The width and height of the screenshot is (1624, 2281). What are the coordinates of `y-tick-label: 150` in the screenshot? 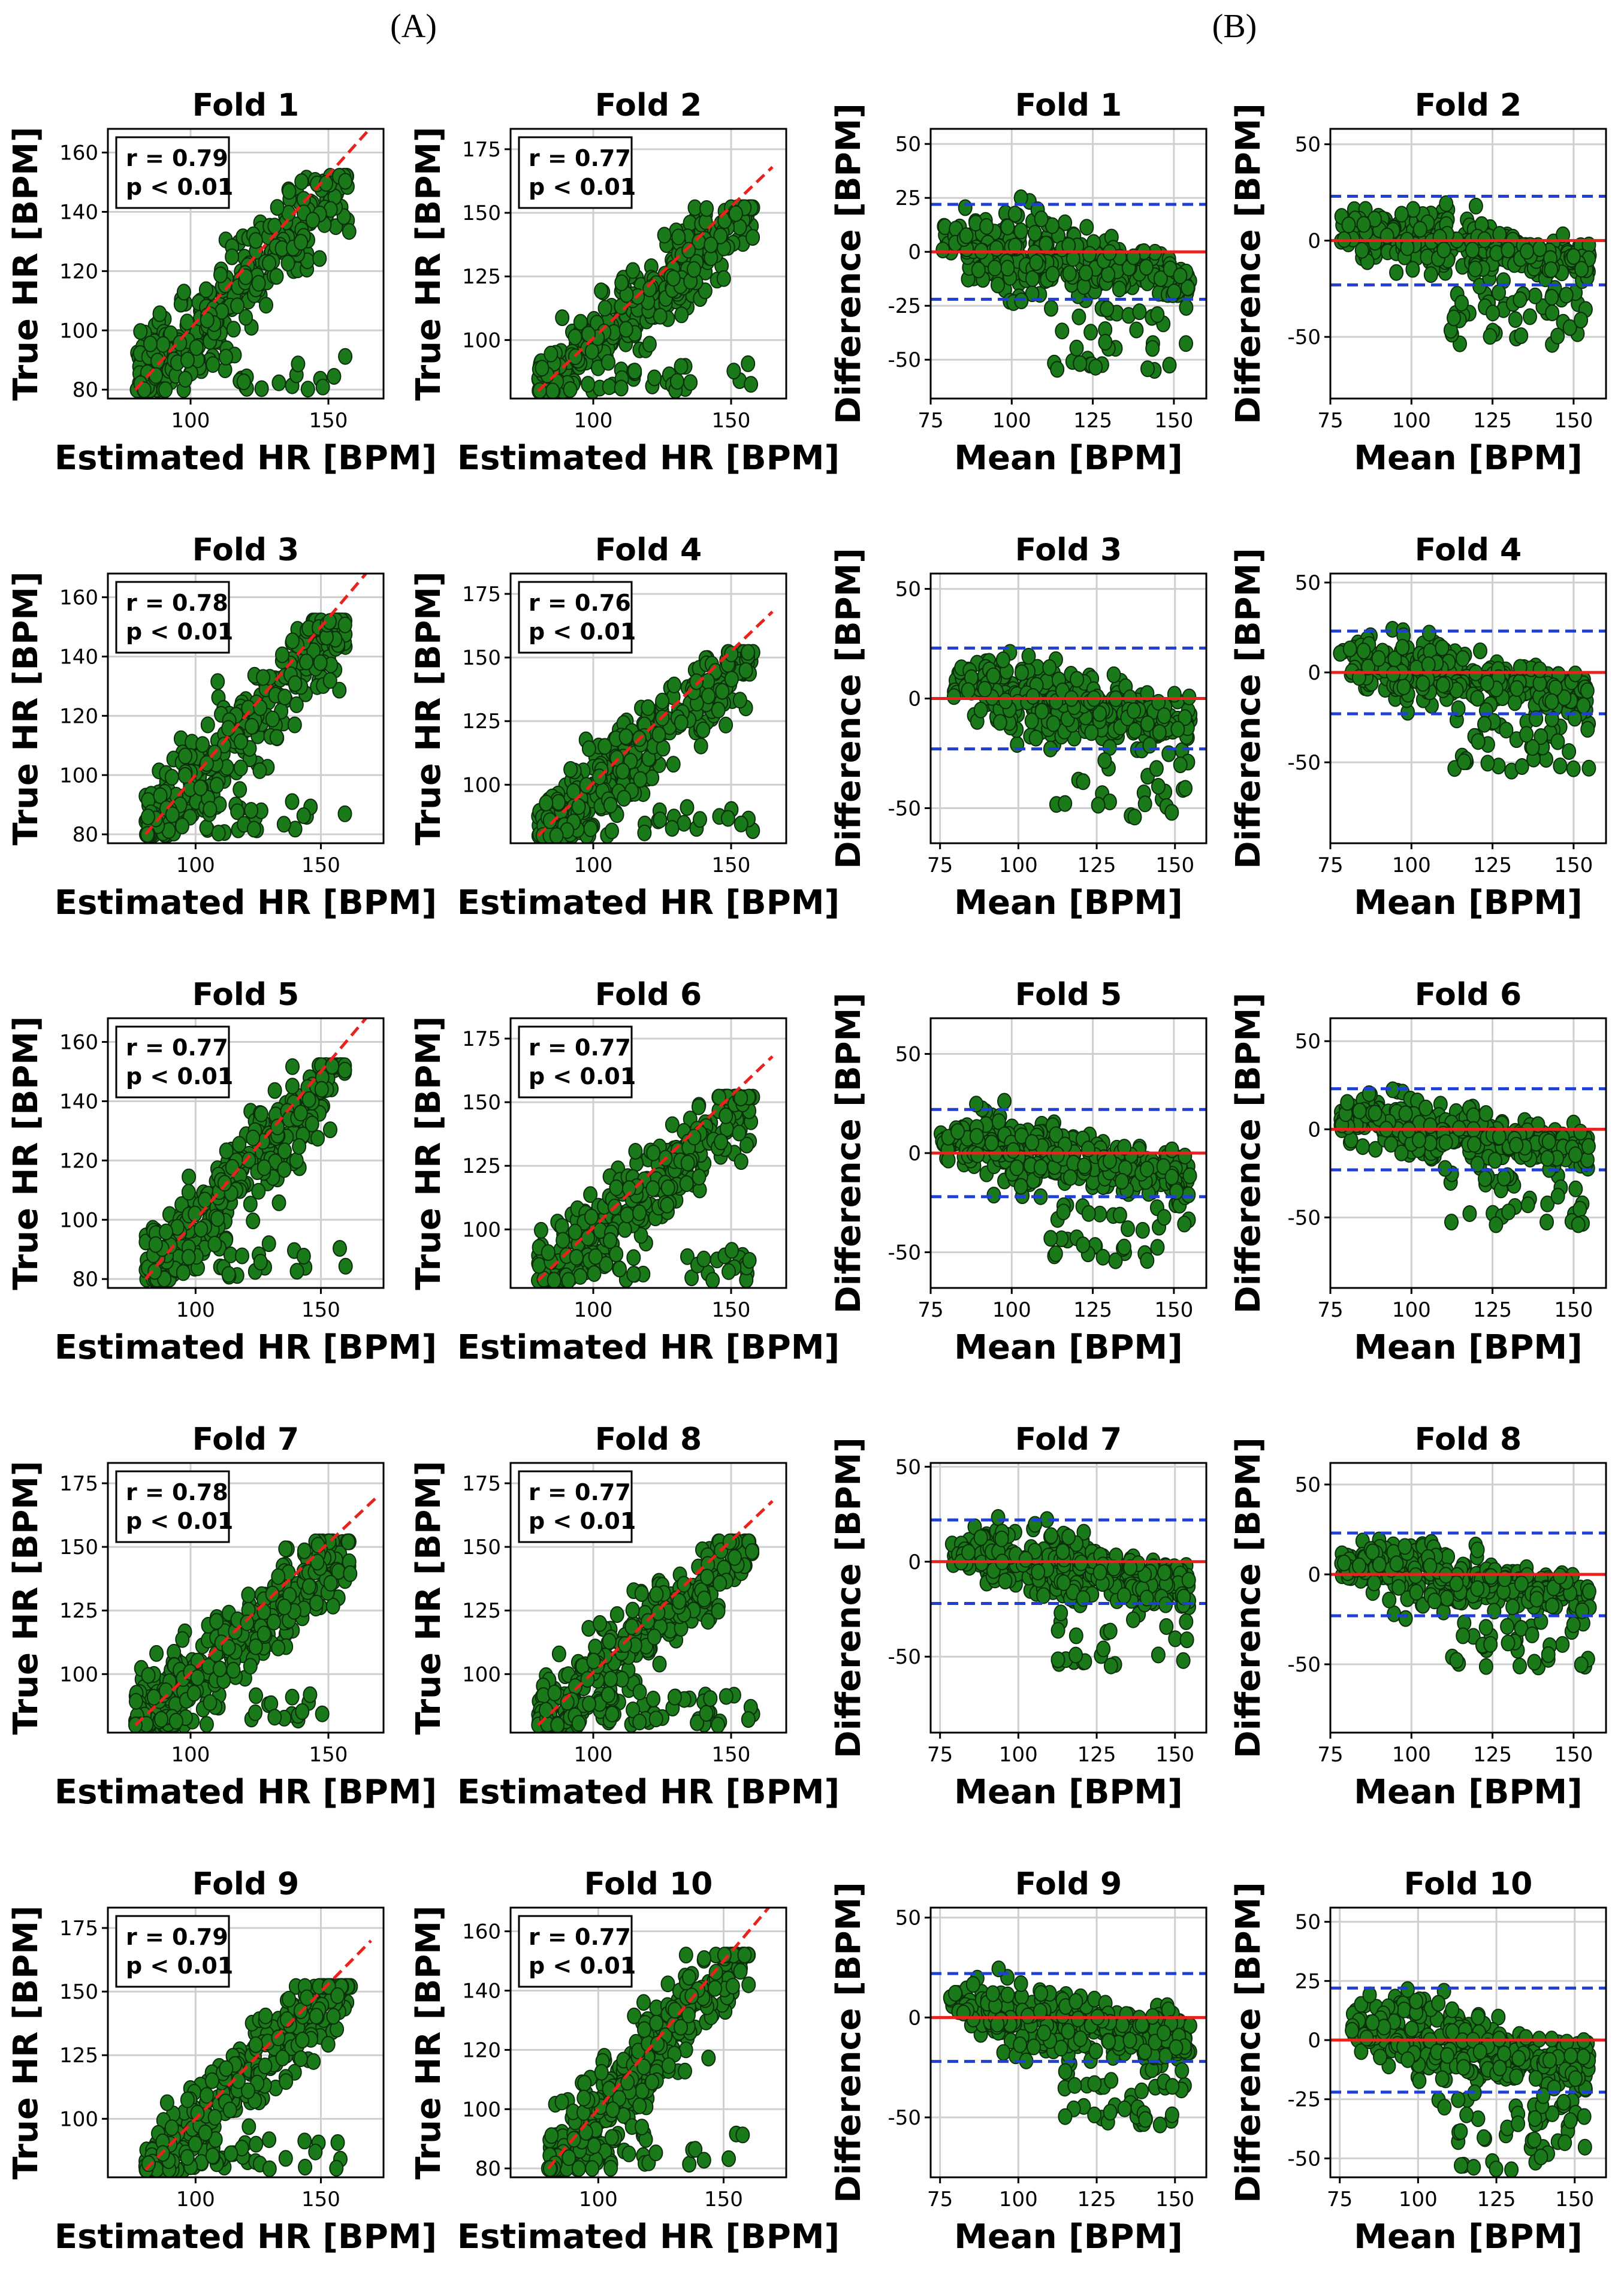 It's located at (481, 1103).